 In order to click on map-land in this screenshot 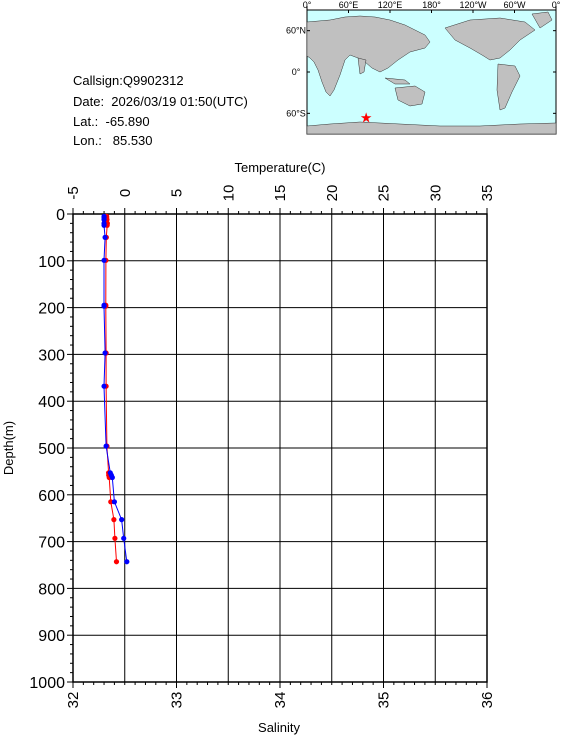, I will do `click(431, 73)`.